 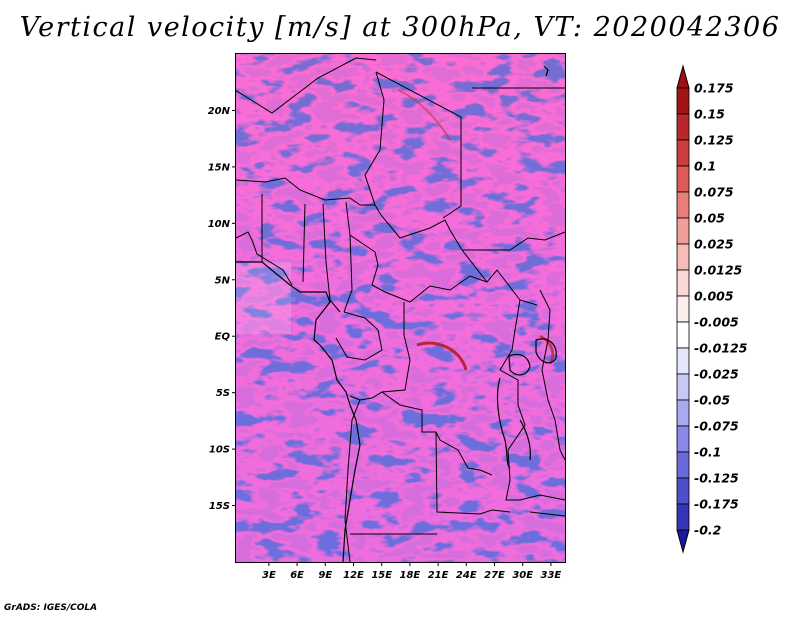 I want to click on y-tick-label: 10S, so click(x=219, y=450).